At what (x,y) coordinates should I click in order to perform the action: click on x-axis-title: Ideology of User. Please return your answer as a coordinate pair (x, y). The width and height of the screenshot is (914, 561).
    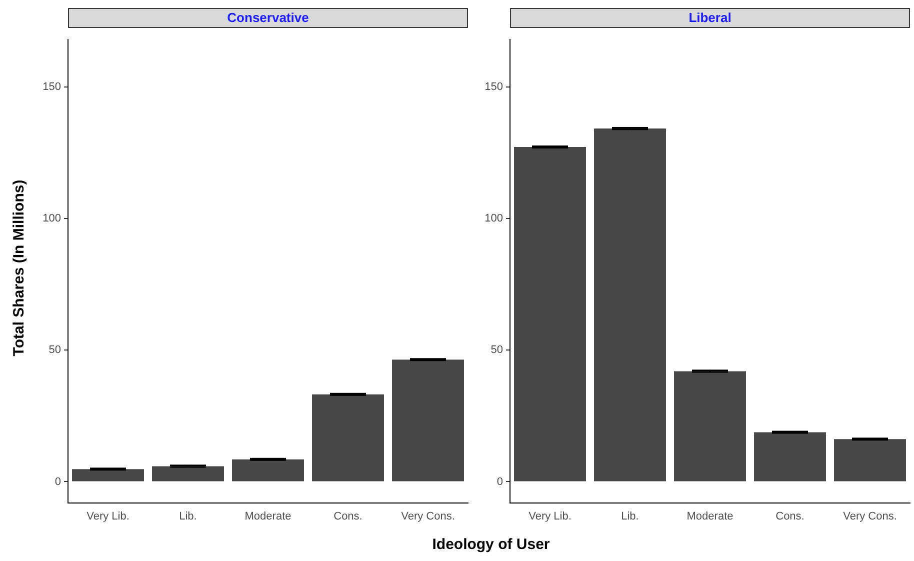
    Looking at the image, I should click on (491, 544).